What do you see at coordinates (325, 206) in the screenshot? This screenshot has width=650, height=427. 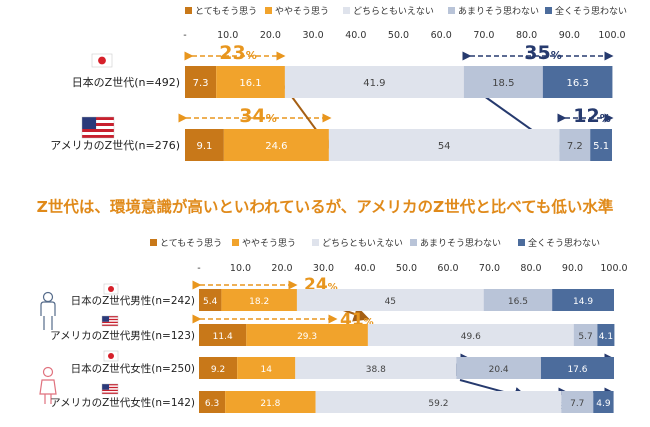 I see `headline: Z世代は、環境意識が高いといわれているが、アメリカのZ世代と比べても低い水準` at bounding box center [325, 206].